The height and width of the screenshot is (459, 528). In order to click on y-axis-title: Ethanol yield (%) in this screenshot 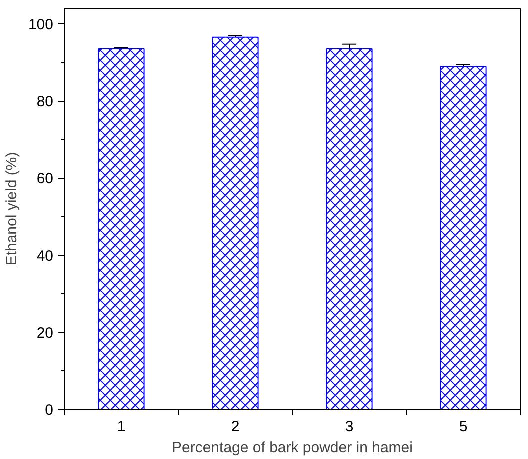, I will do `click(11, 209)`.